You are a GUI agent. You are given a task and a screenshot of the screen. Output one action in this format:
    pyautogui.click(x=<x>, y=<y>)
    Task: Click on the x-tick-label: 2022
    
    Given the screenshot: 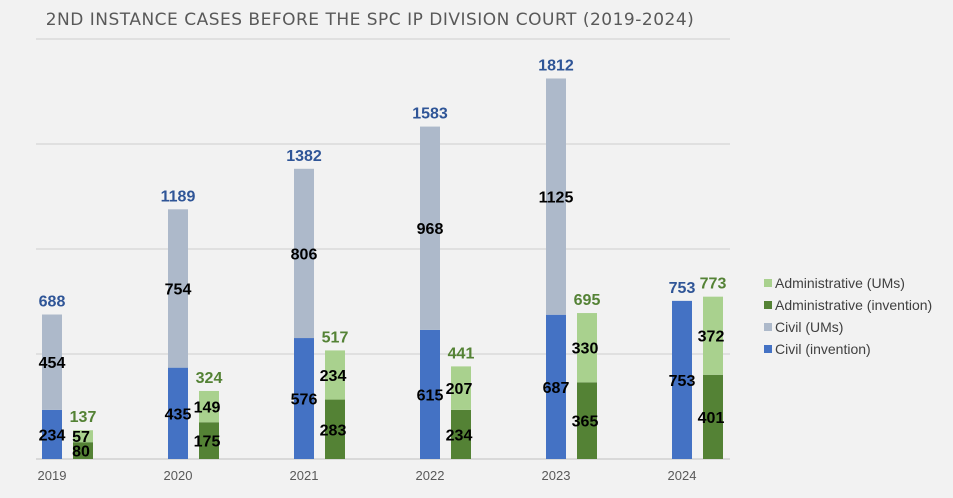 What is the action you would take?
    pyautogui.click(x=430, y=475)
    